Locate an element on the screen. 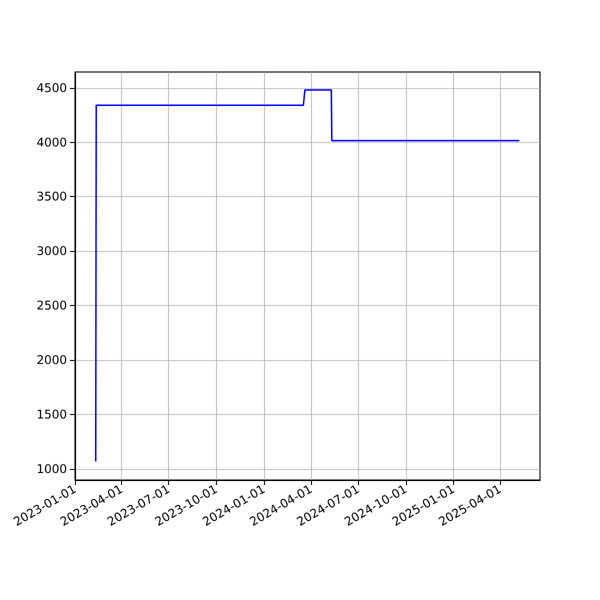  y-tick-label: 2000 is located at coordinates (51, 360).